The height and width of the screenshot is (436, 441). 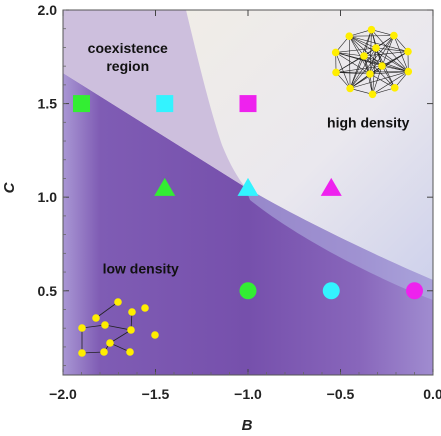 What do you see at coordinates (368, 122) in the screenshot?
I see `region-label-high-density: high density` at bounding box center [368, 122].